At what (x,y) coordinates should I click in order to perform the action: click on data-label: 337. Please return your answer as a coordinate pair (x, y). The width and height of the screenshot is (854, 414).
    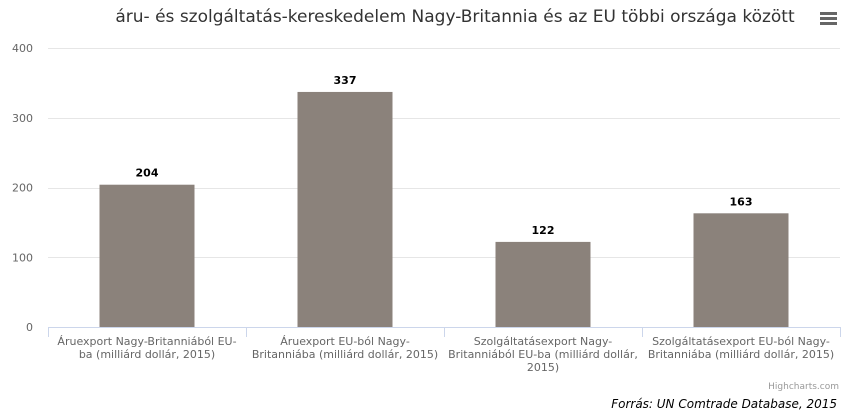
    Looking at the image, I should click on (345, 80).